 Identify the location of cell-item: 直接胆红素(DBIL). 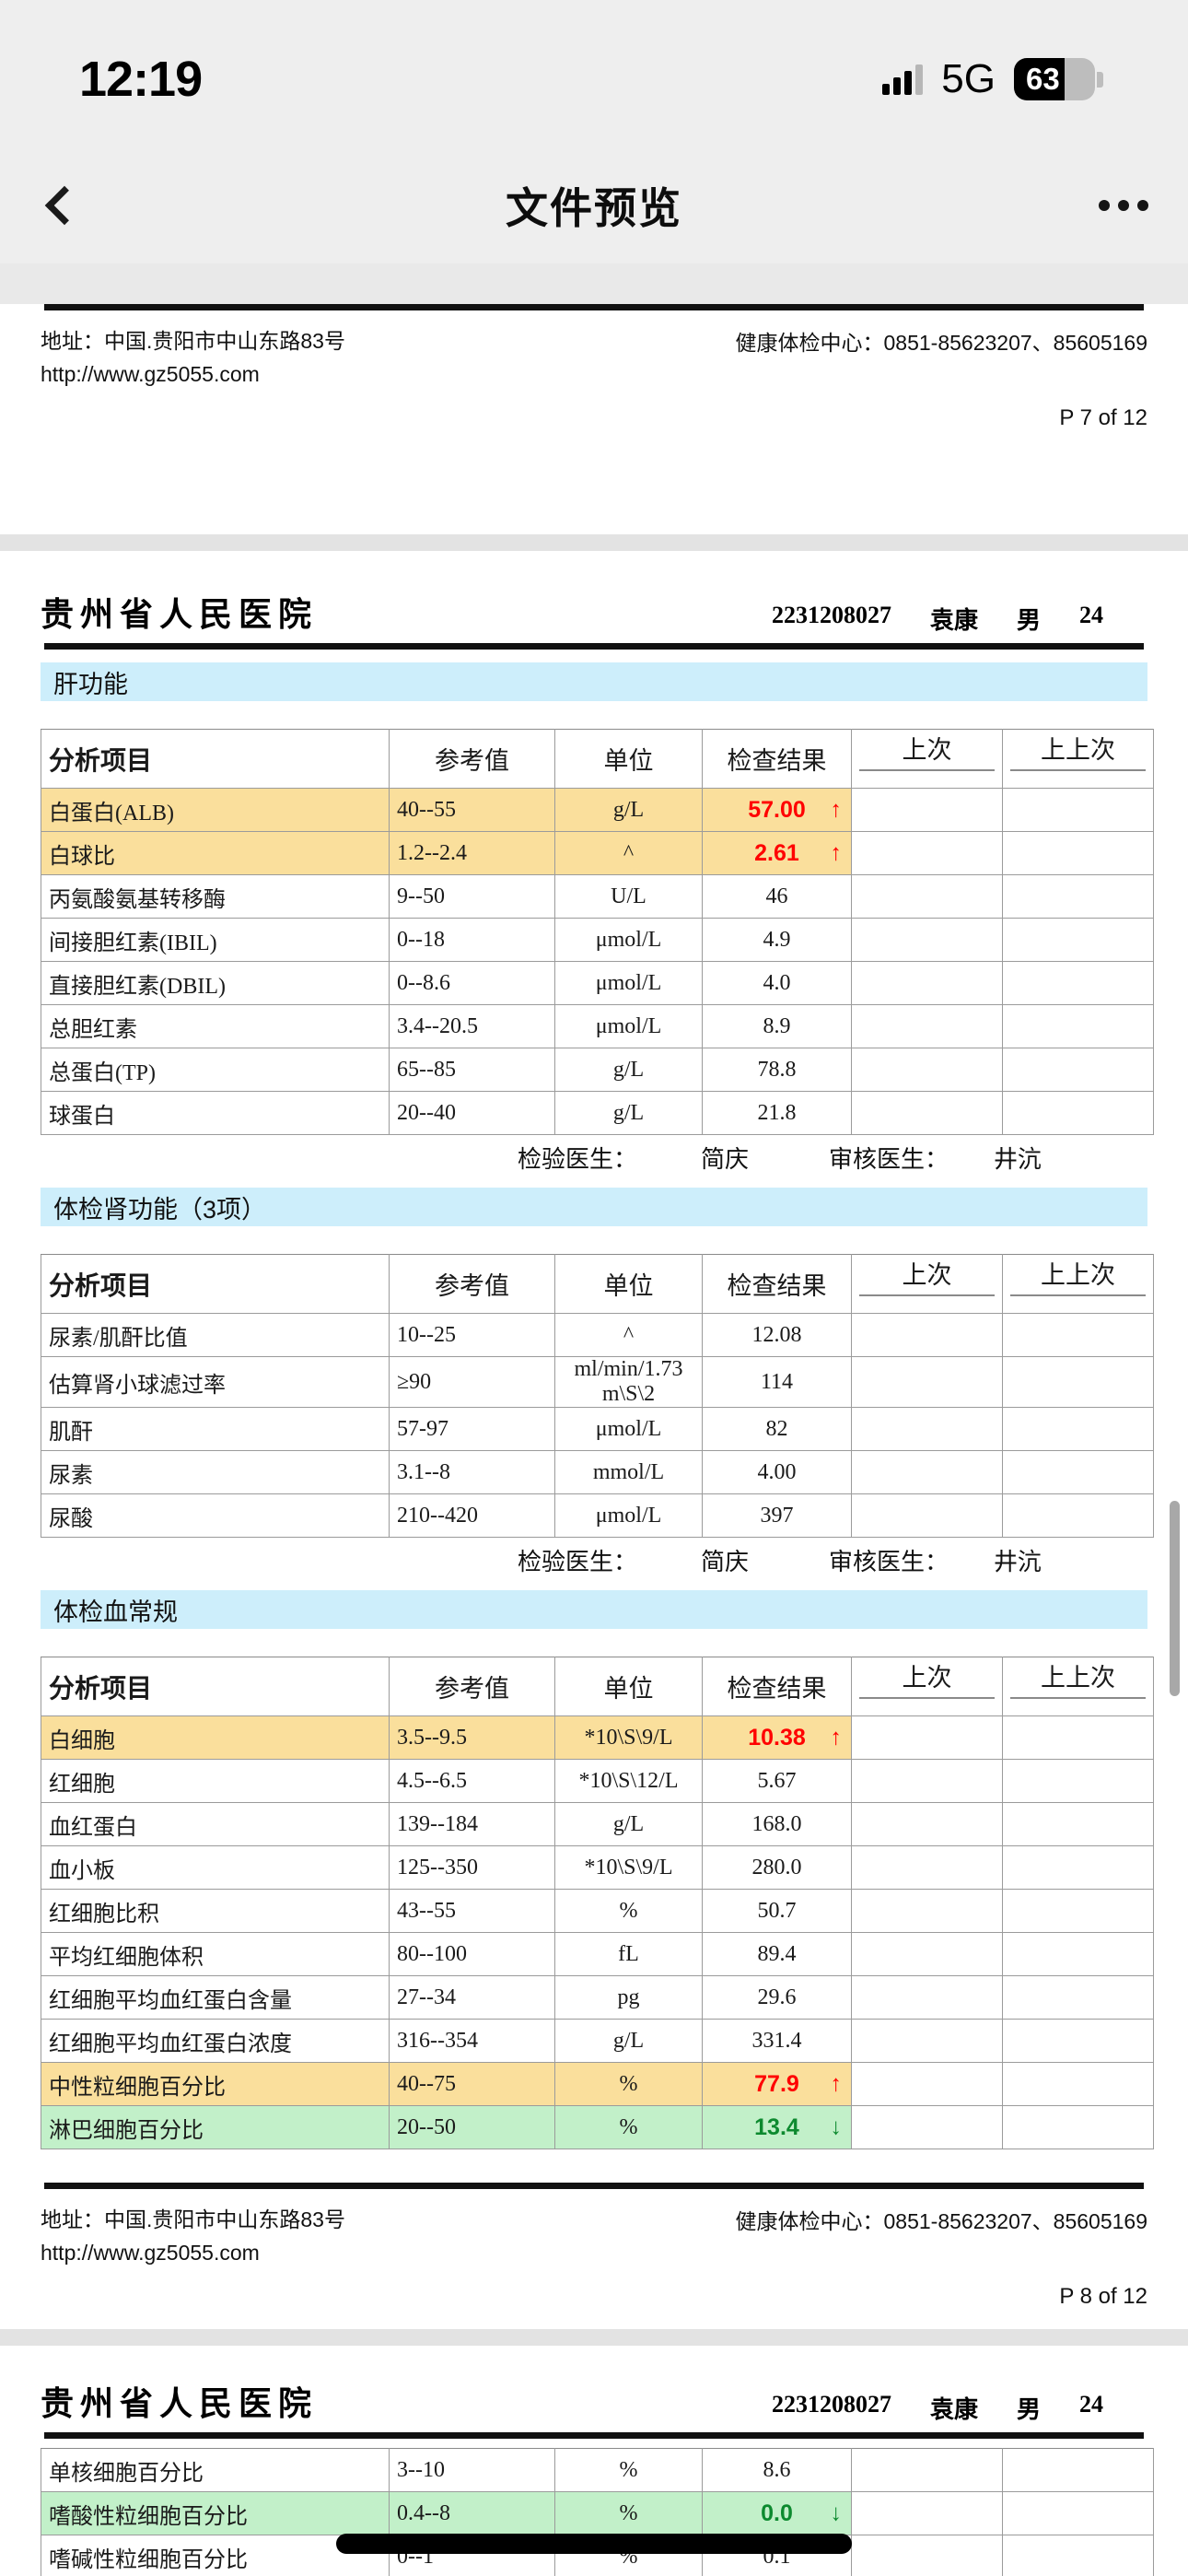
(215, 983).